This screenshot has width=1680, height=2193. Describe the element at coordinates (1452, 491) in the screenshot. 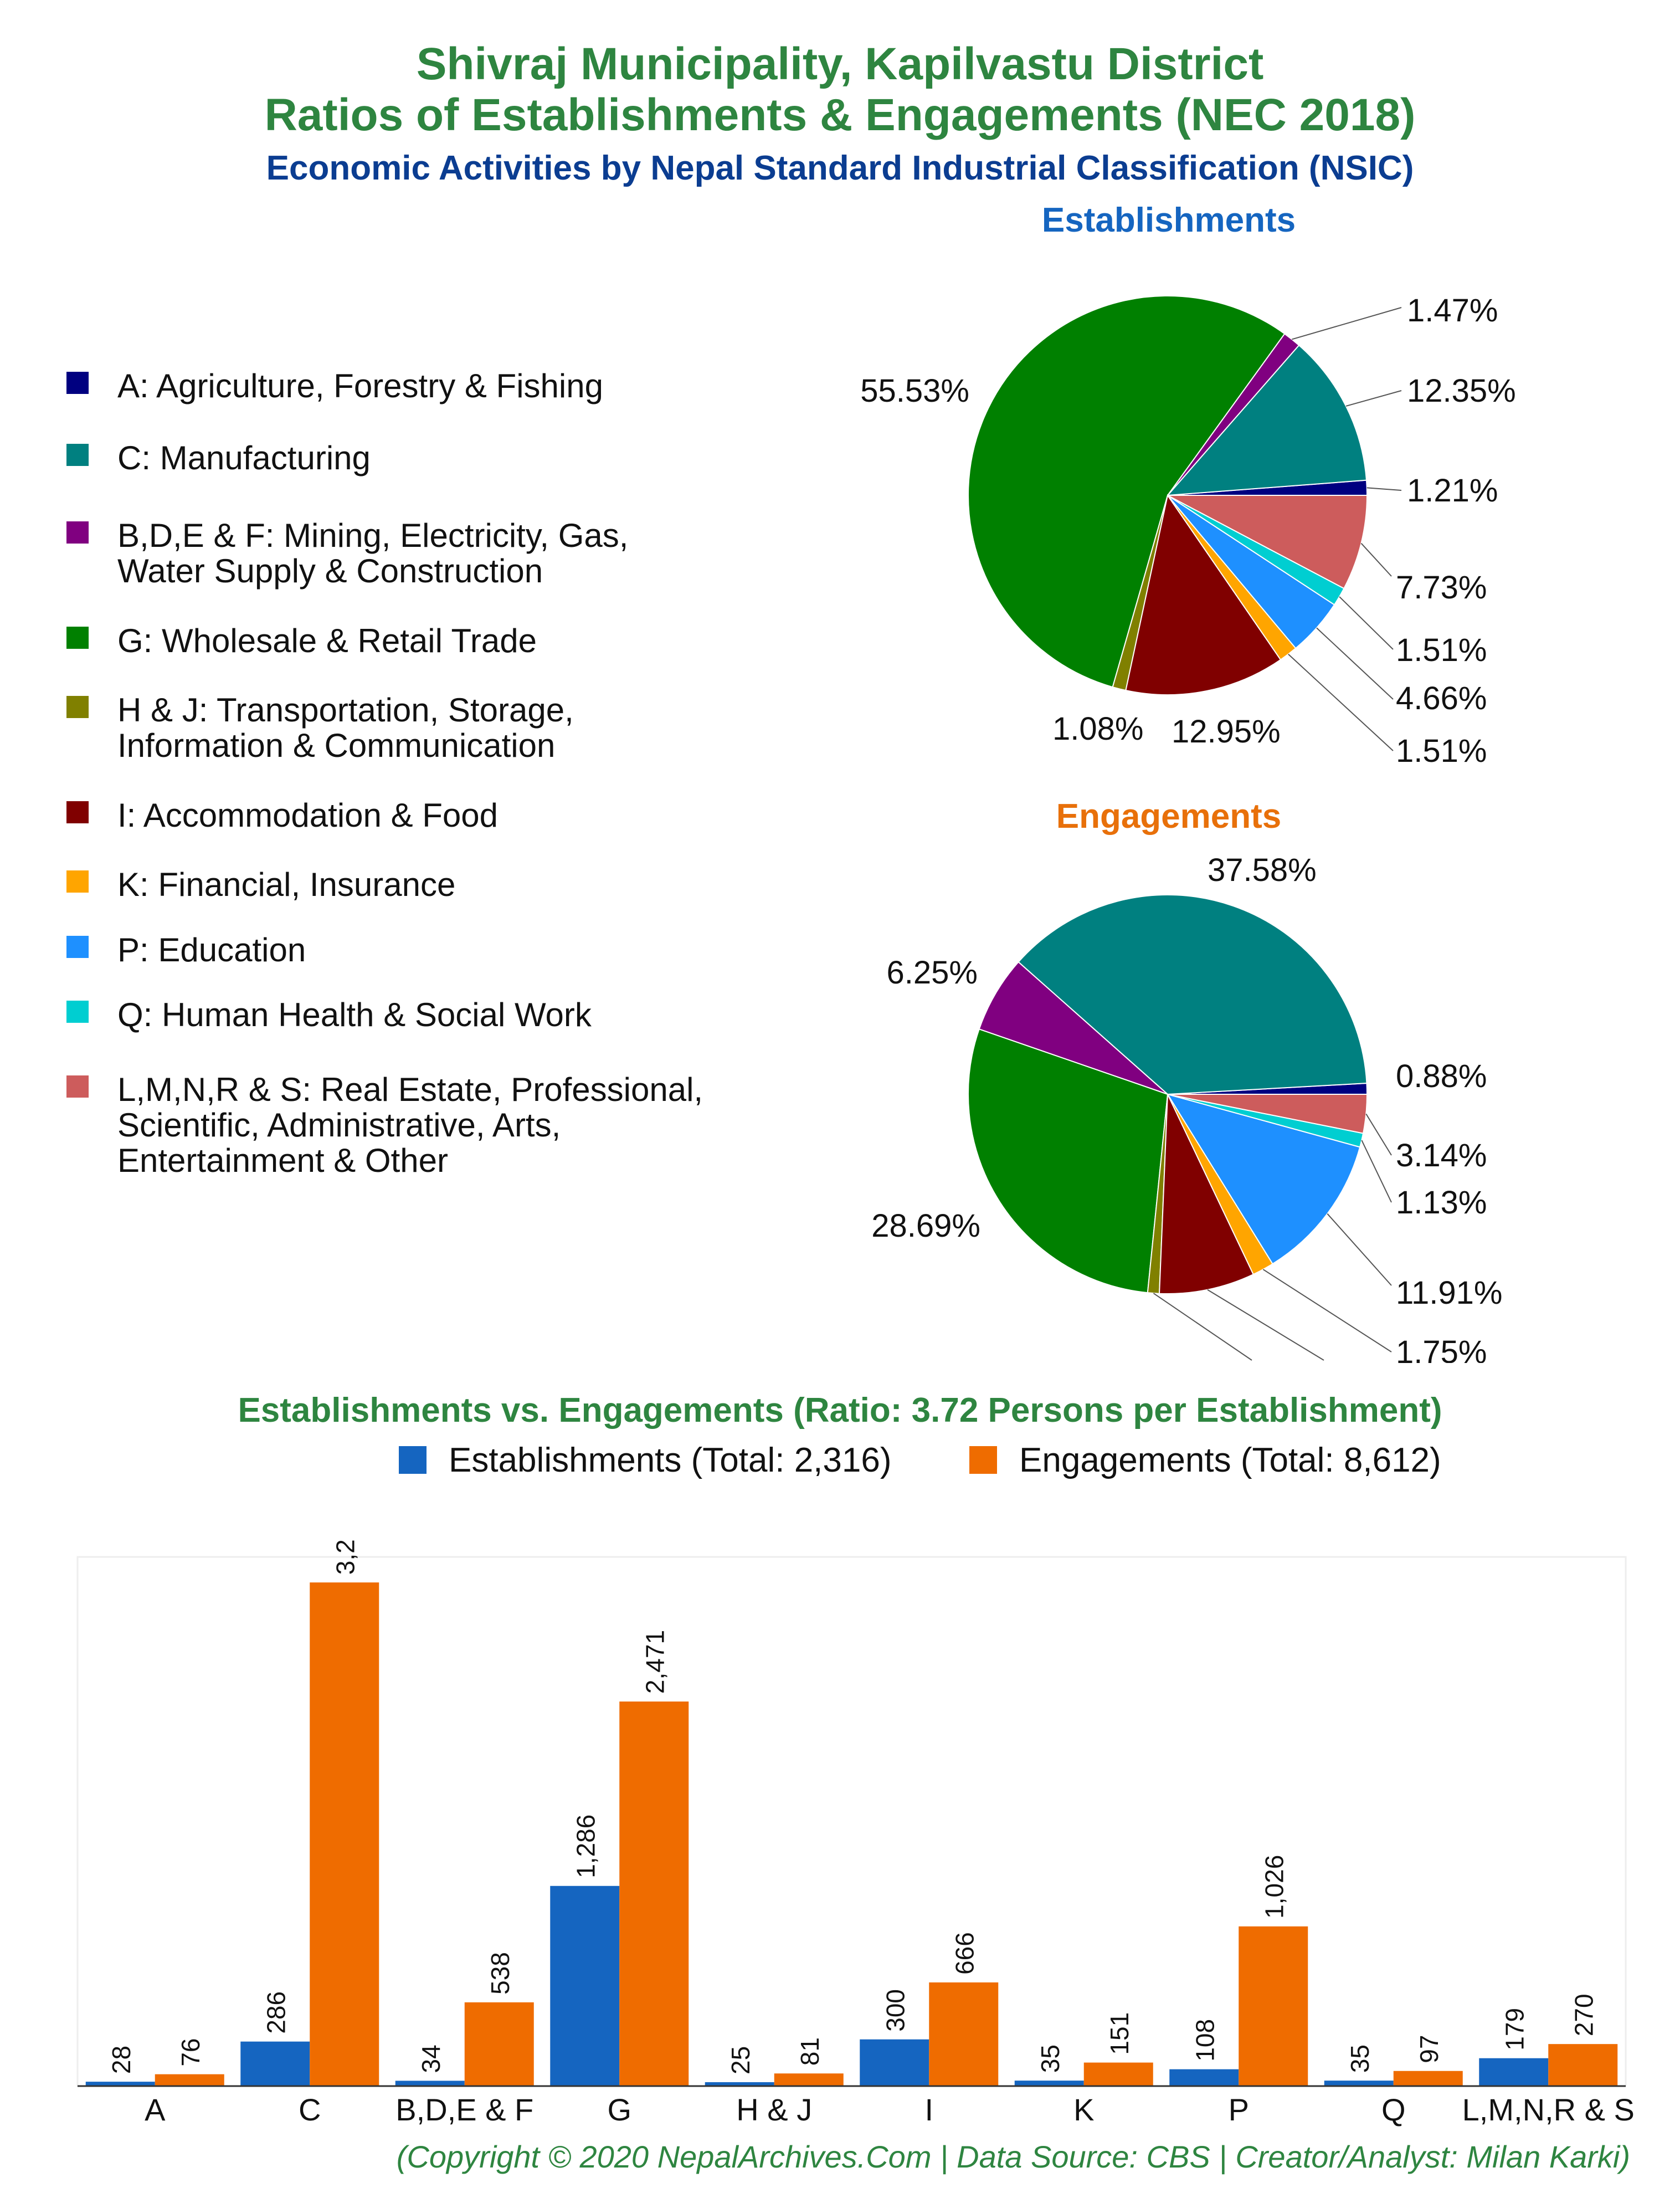

I see `establishments-pie-pct-label: 1.21%` at that location.